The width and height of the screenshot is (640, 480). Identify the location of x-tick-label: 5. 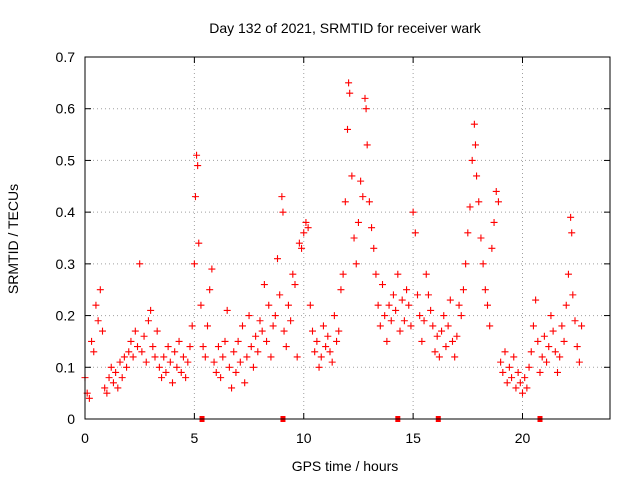
(194, 438).